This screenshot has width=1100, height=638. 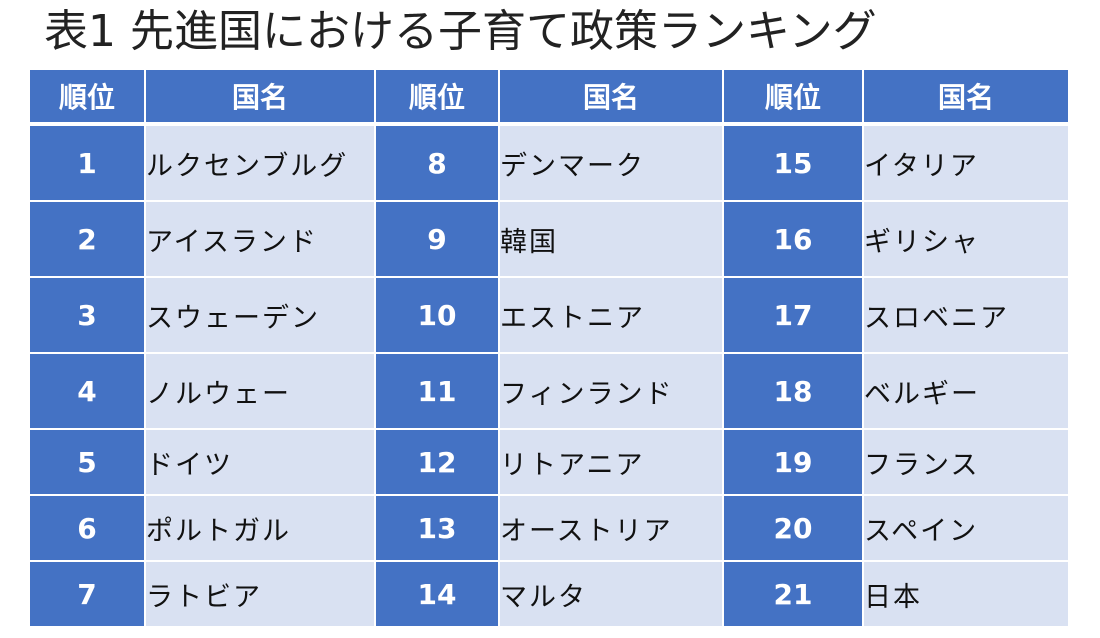 What do you see at coordinates (793, 528) in the screenshot?
I see `rank-cell: 20` at bounding box center [793, 528].